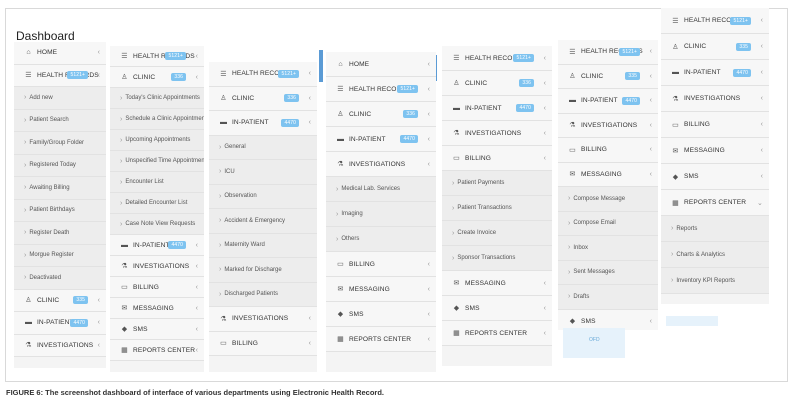 The width and height of the screenshot is (793, 406). What do you see at coordinates (695, 46) in the screenshot?
I see `menu-item-label: CLINIC` at bounding box center [695, 46].